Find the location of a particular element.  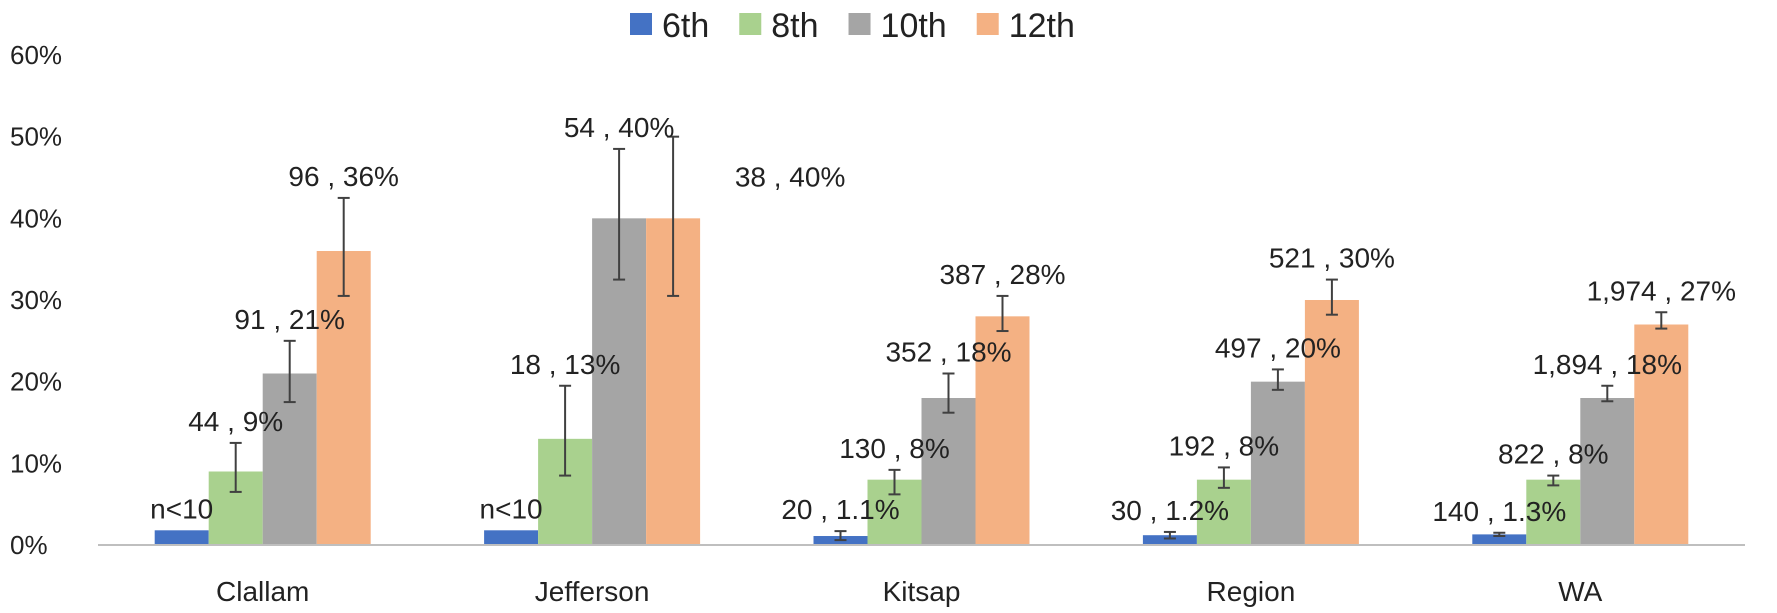

x-tick-label: WA is located at coordinates (1580, 591).